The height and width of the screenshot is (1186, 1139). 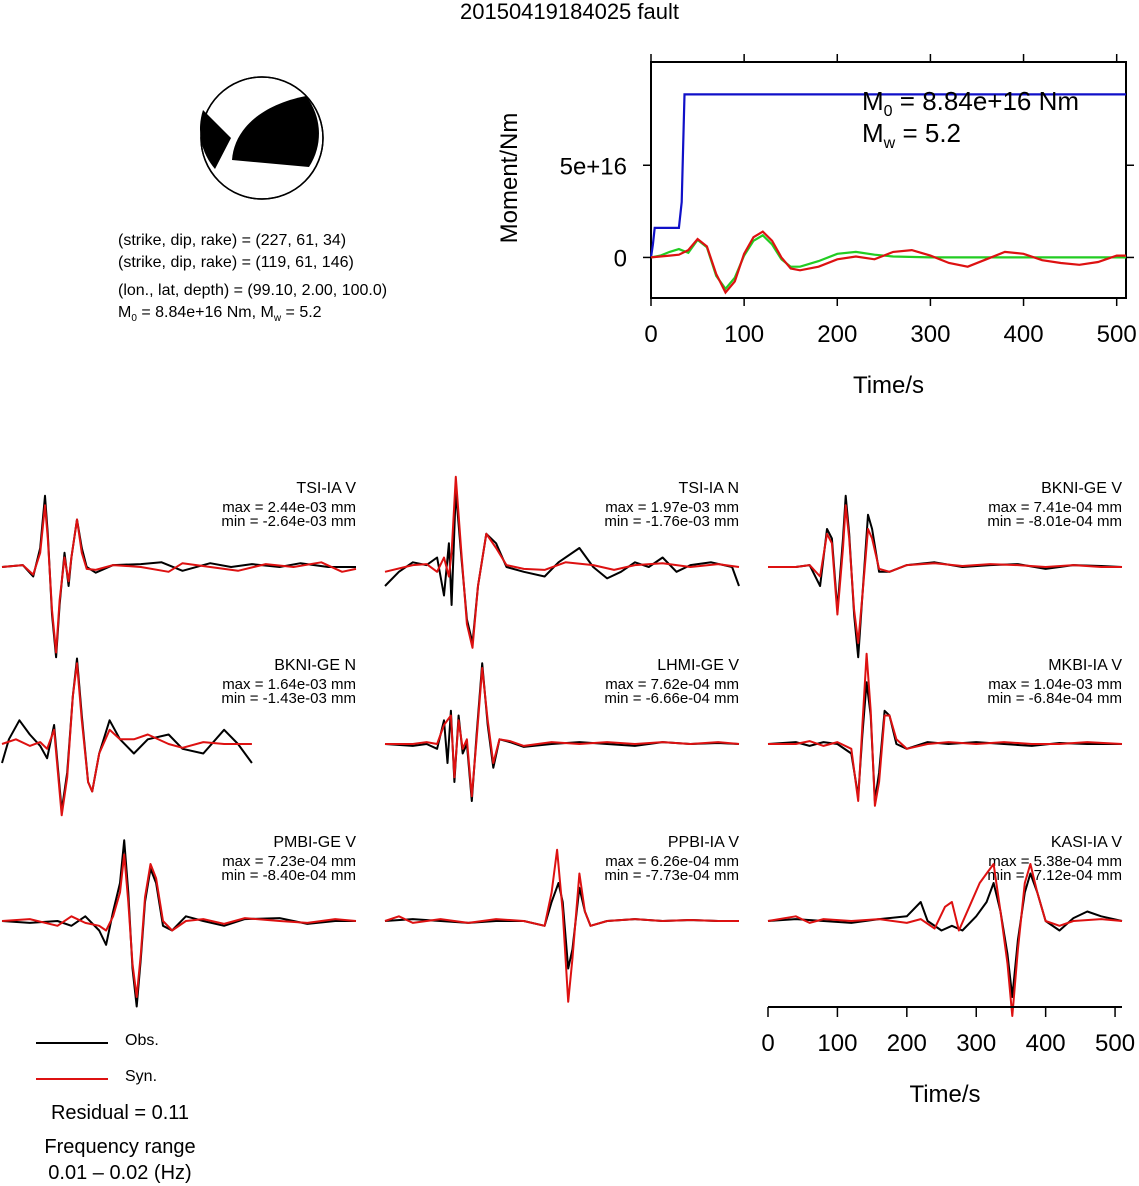 What do you see at coordinates (907, 1043) in the screenshot?
I see `time-tick-label: 200` at bounding box center [907, 1043].